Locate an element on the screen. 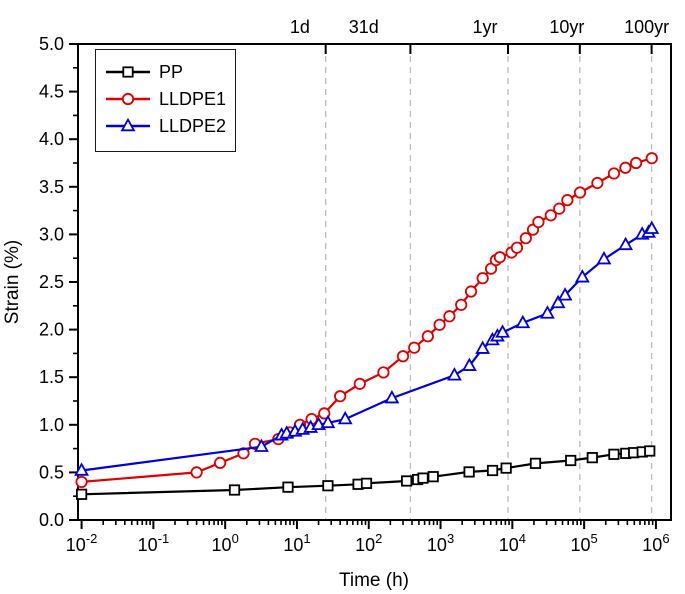 This screenshot has height=594, width=685. legend-item-pp: PP is located at coordinates (170, 71).